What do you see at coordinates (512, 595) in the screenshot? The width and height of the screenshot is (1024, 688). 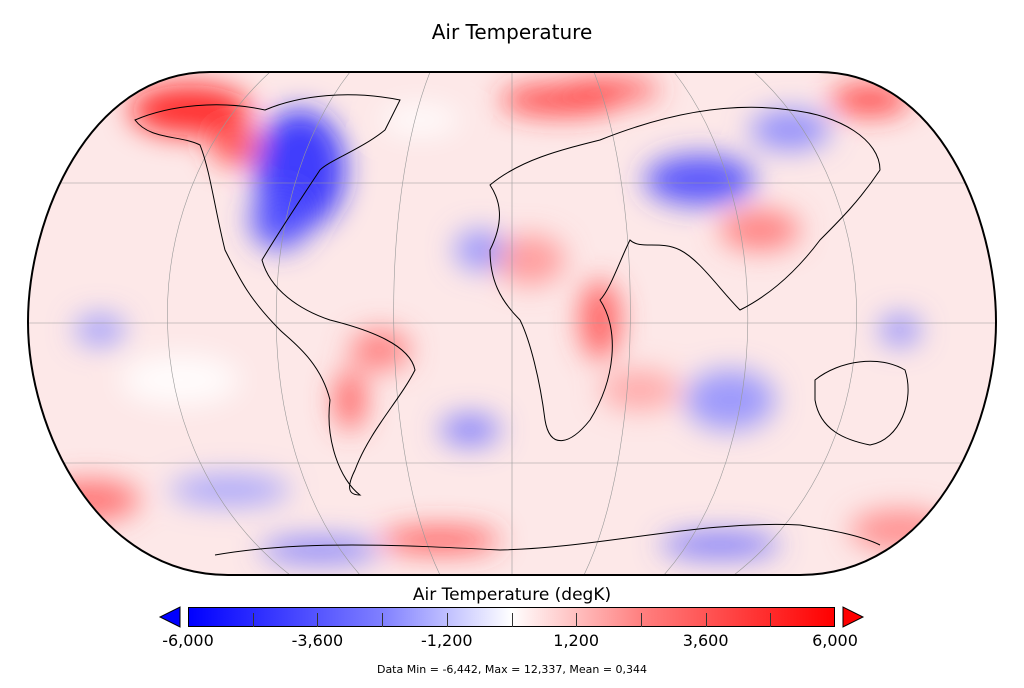 I see `colorbar-title: Air Temperature (degK)` at bounding box center [512, 595].